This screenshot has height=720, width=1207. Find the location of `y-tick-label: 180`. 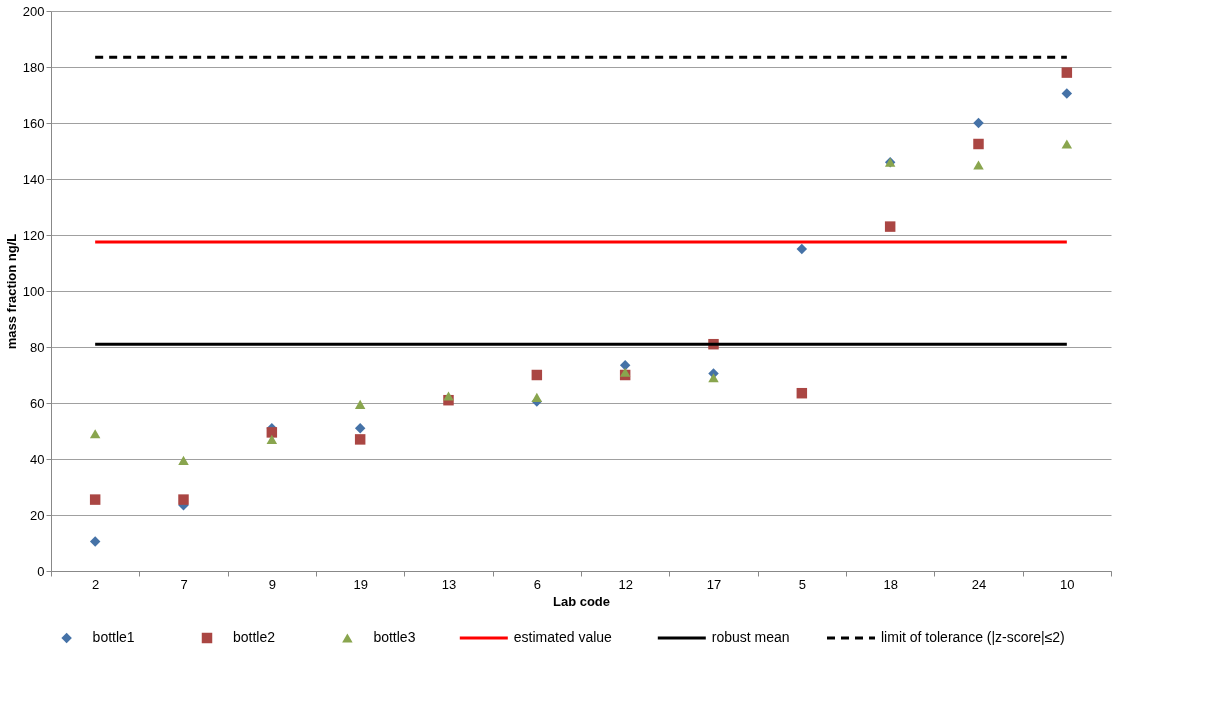

y-tick-label: 180 is located at coordinates (33, 67).